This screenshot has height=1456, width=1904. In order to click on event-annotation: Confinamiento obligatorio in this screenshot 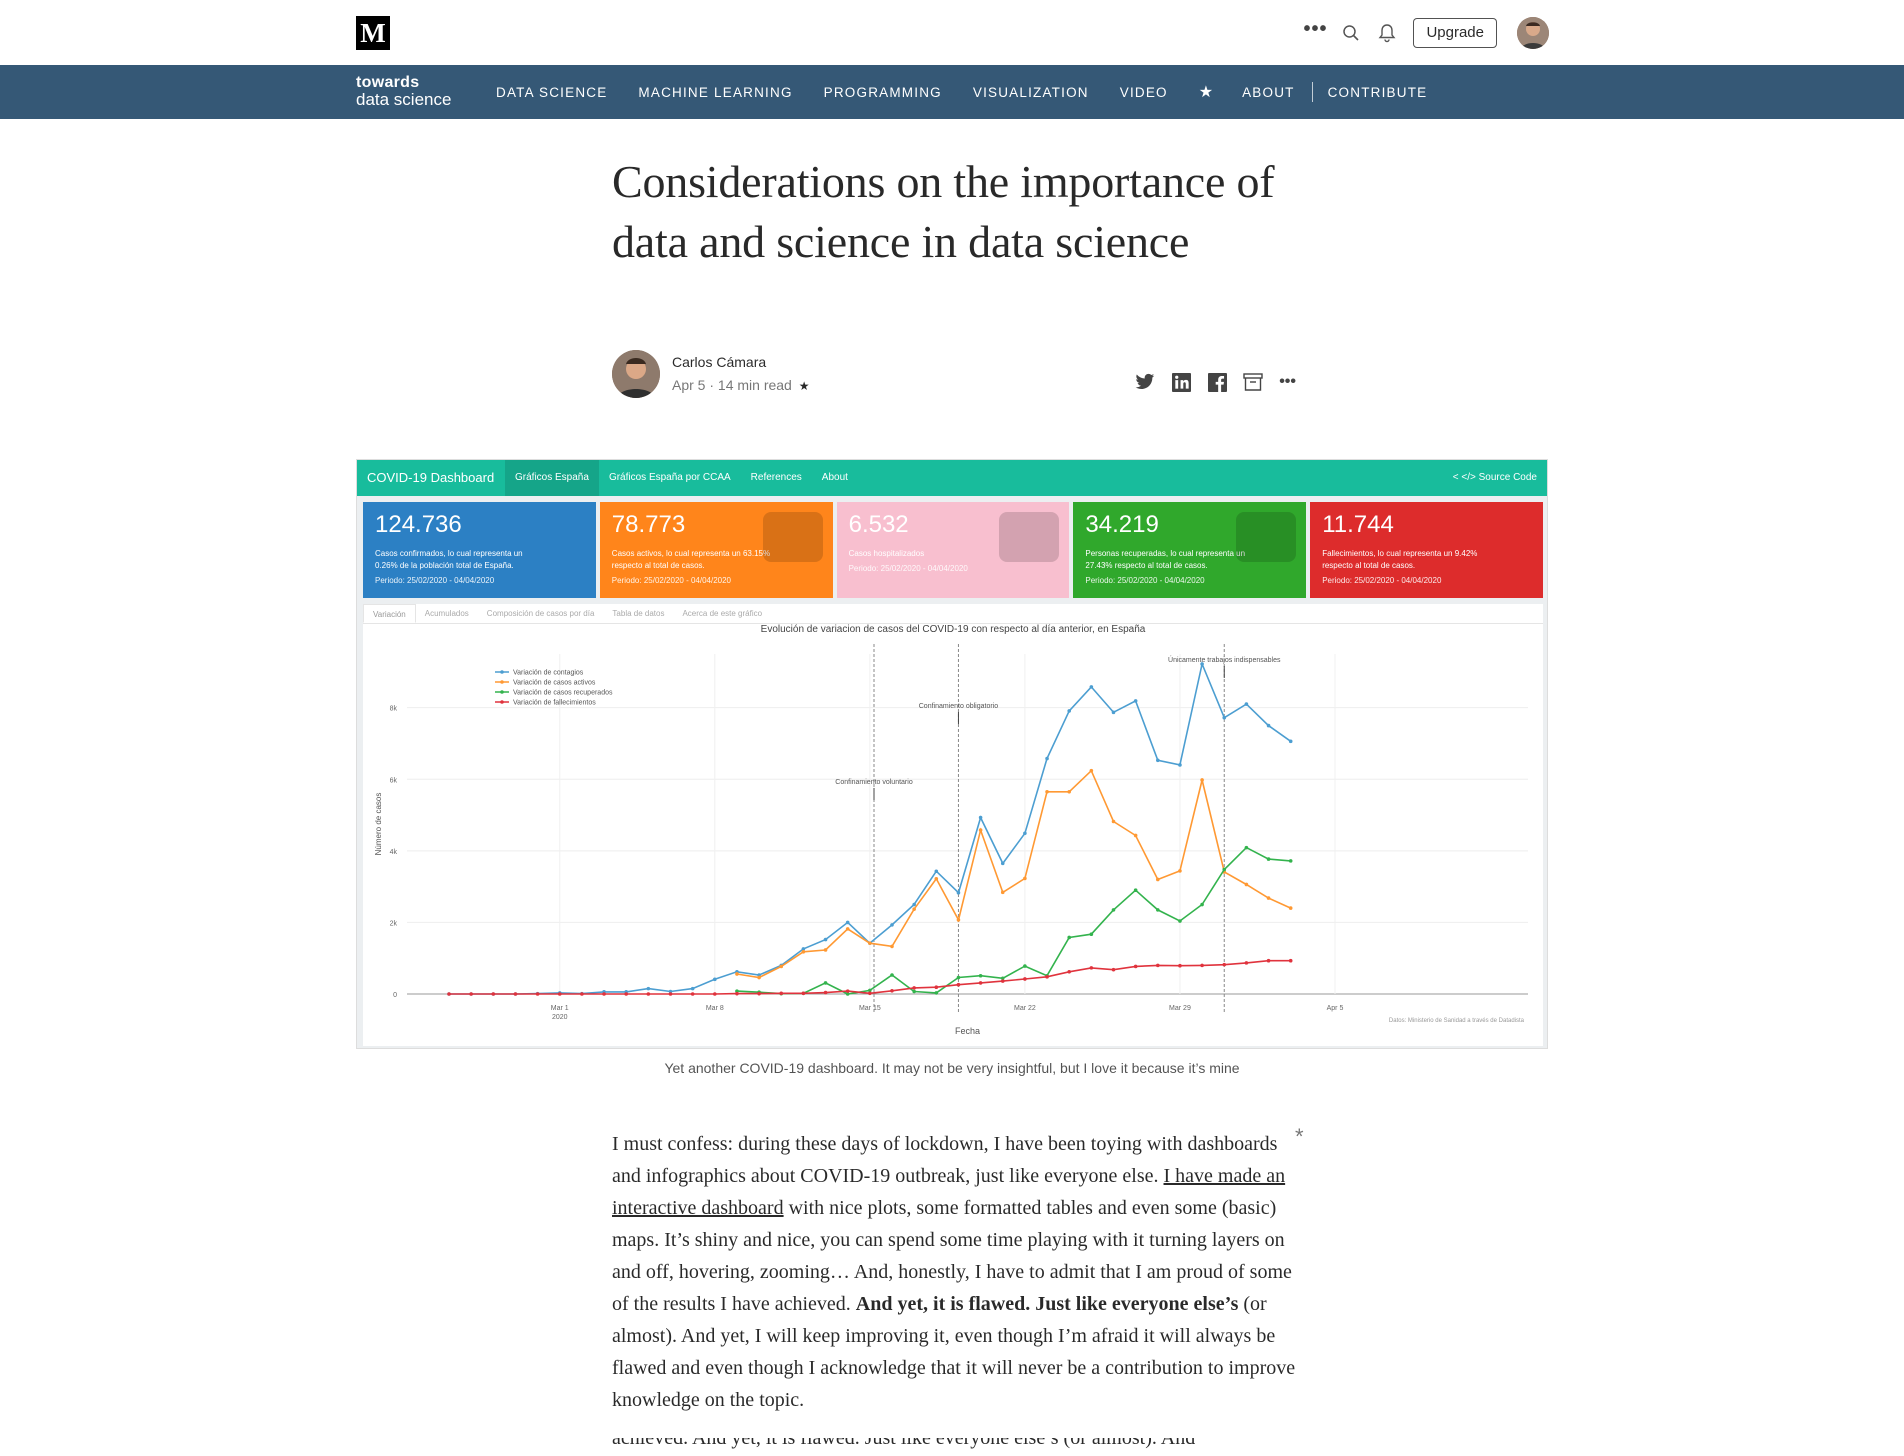, I will do `click(958, 706)`.